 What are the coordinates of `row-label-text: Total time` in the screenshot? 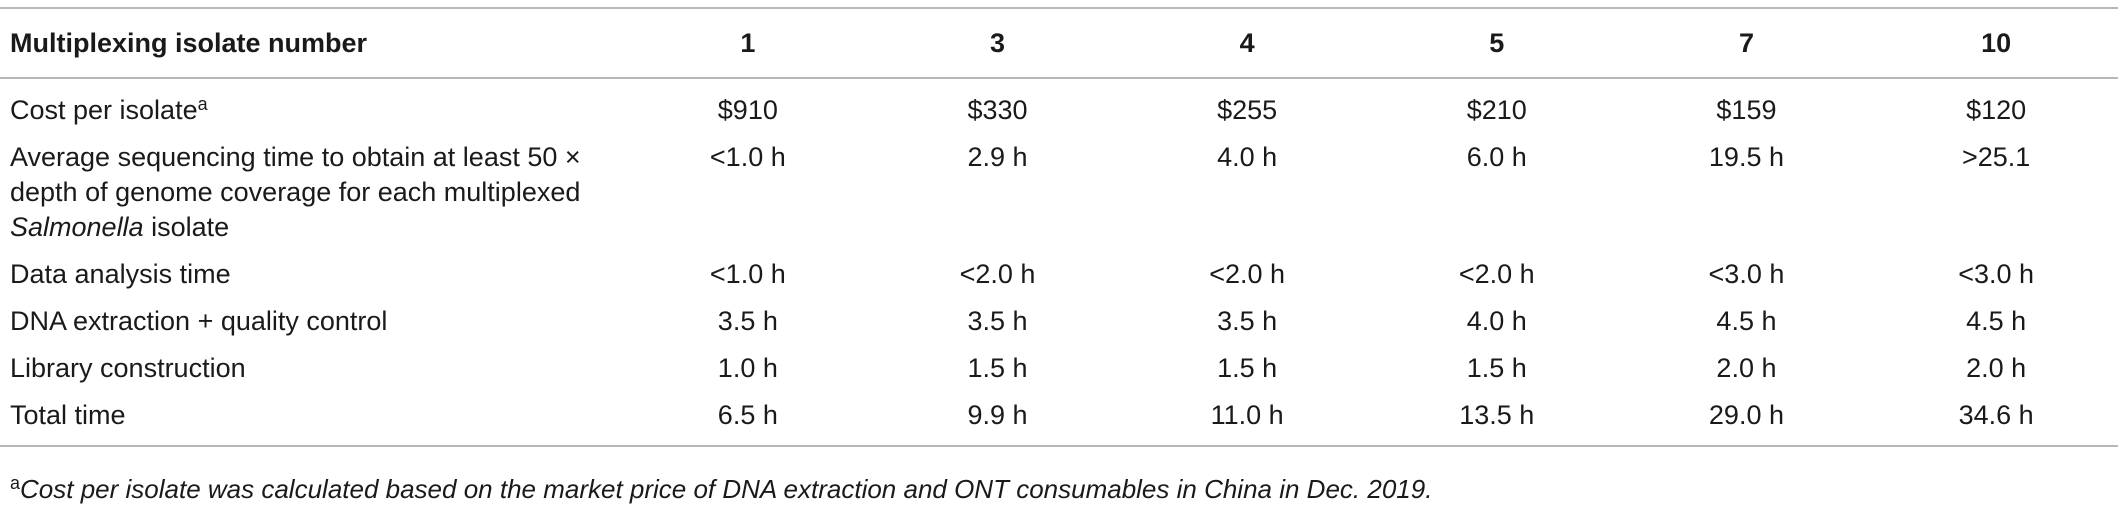 It's located at (68, 415).